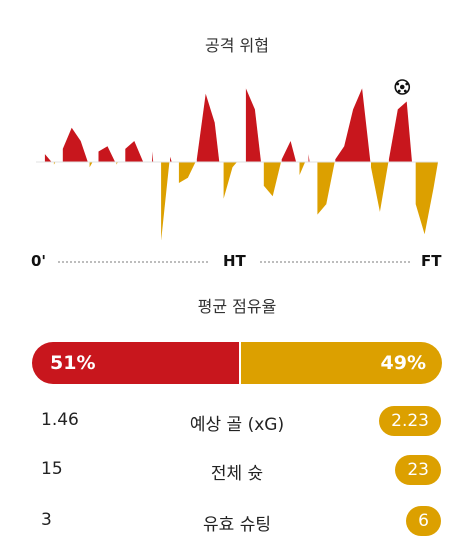 The image size is (474, 560). What do you see at coordinates (402, 87) in the screenshot?
I see `soccer-ball-icon` at bounding box center [402, 87].